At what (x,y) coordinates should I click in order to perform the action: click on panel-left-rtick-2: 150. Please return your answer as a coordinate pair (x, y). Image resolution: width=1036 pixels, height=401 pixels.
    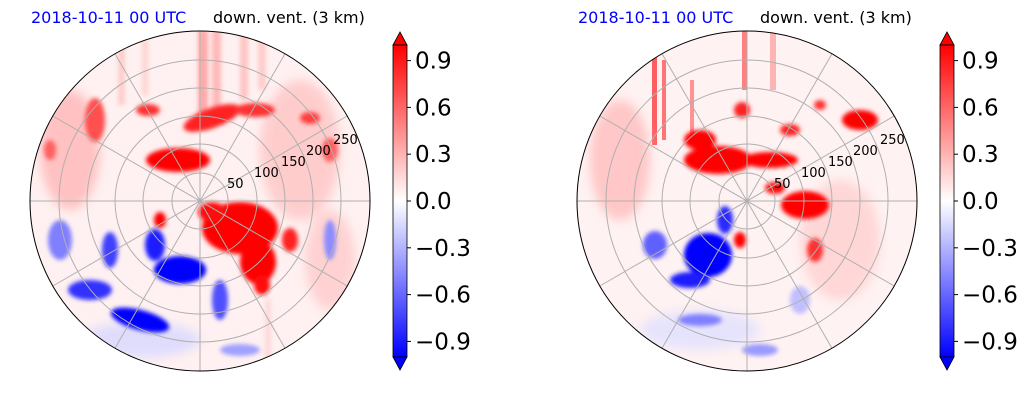
    Looking at the image, I should click on (293, 162).